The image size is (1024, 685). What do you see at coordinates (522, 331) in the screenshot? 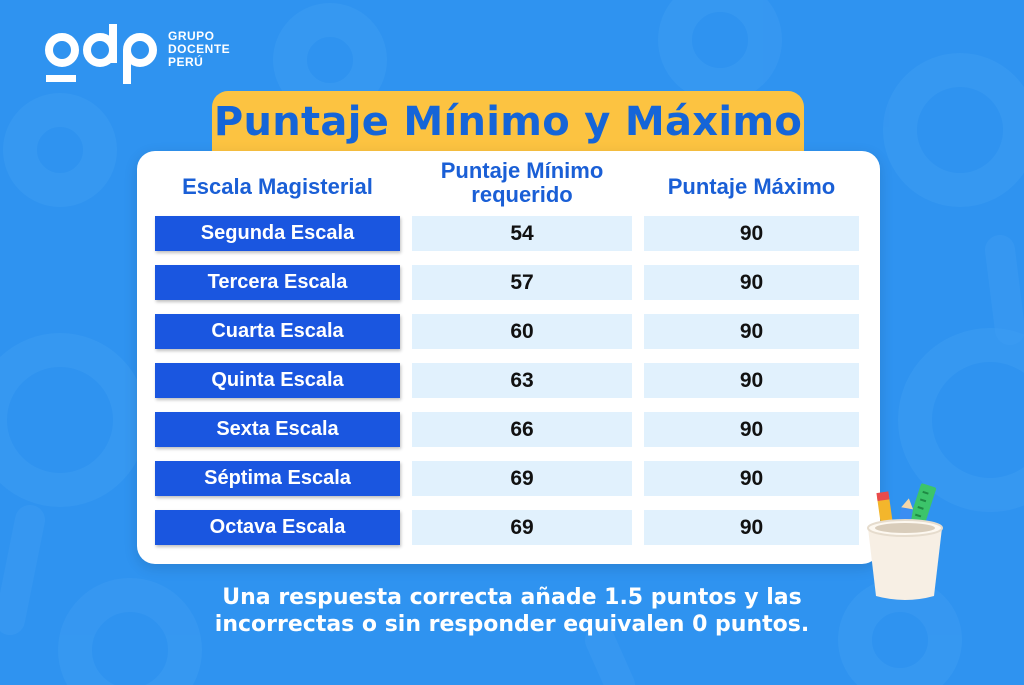
I see `row-minimo: 60` at bounding box center [522, 331].